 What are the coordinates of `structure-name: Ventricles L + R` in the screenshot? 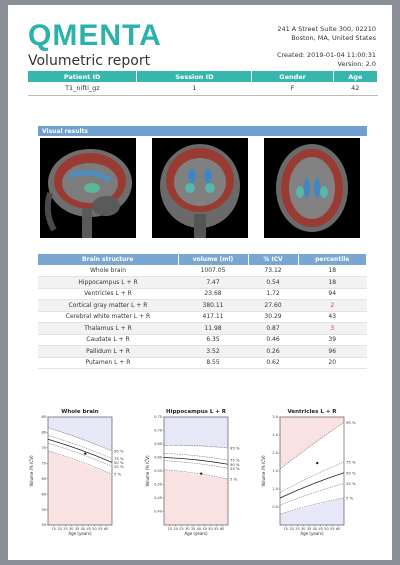 It's located at (108, 294).